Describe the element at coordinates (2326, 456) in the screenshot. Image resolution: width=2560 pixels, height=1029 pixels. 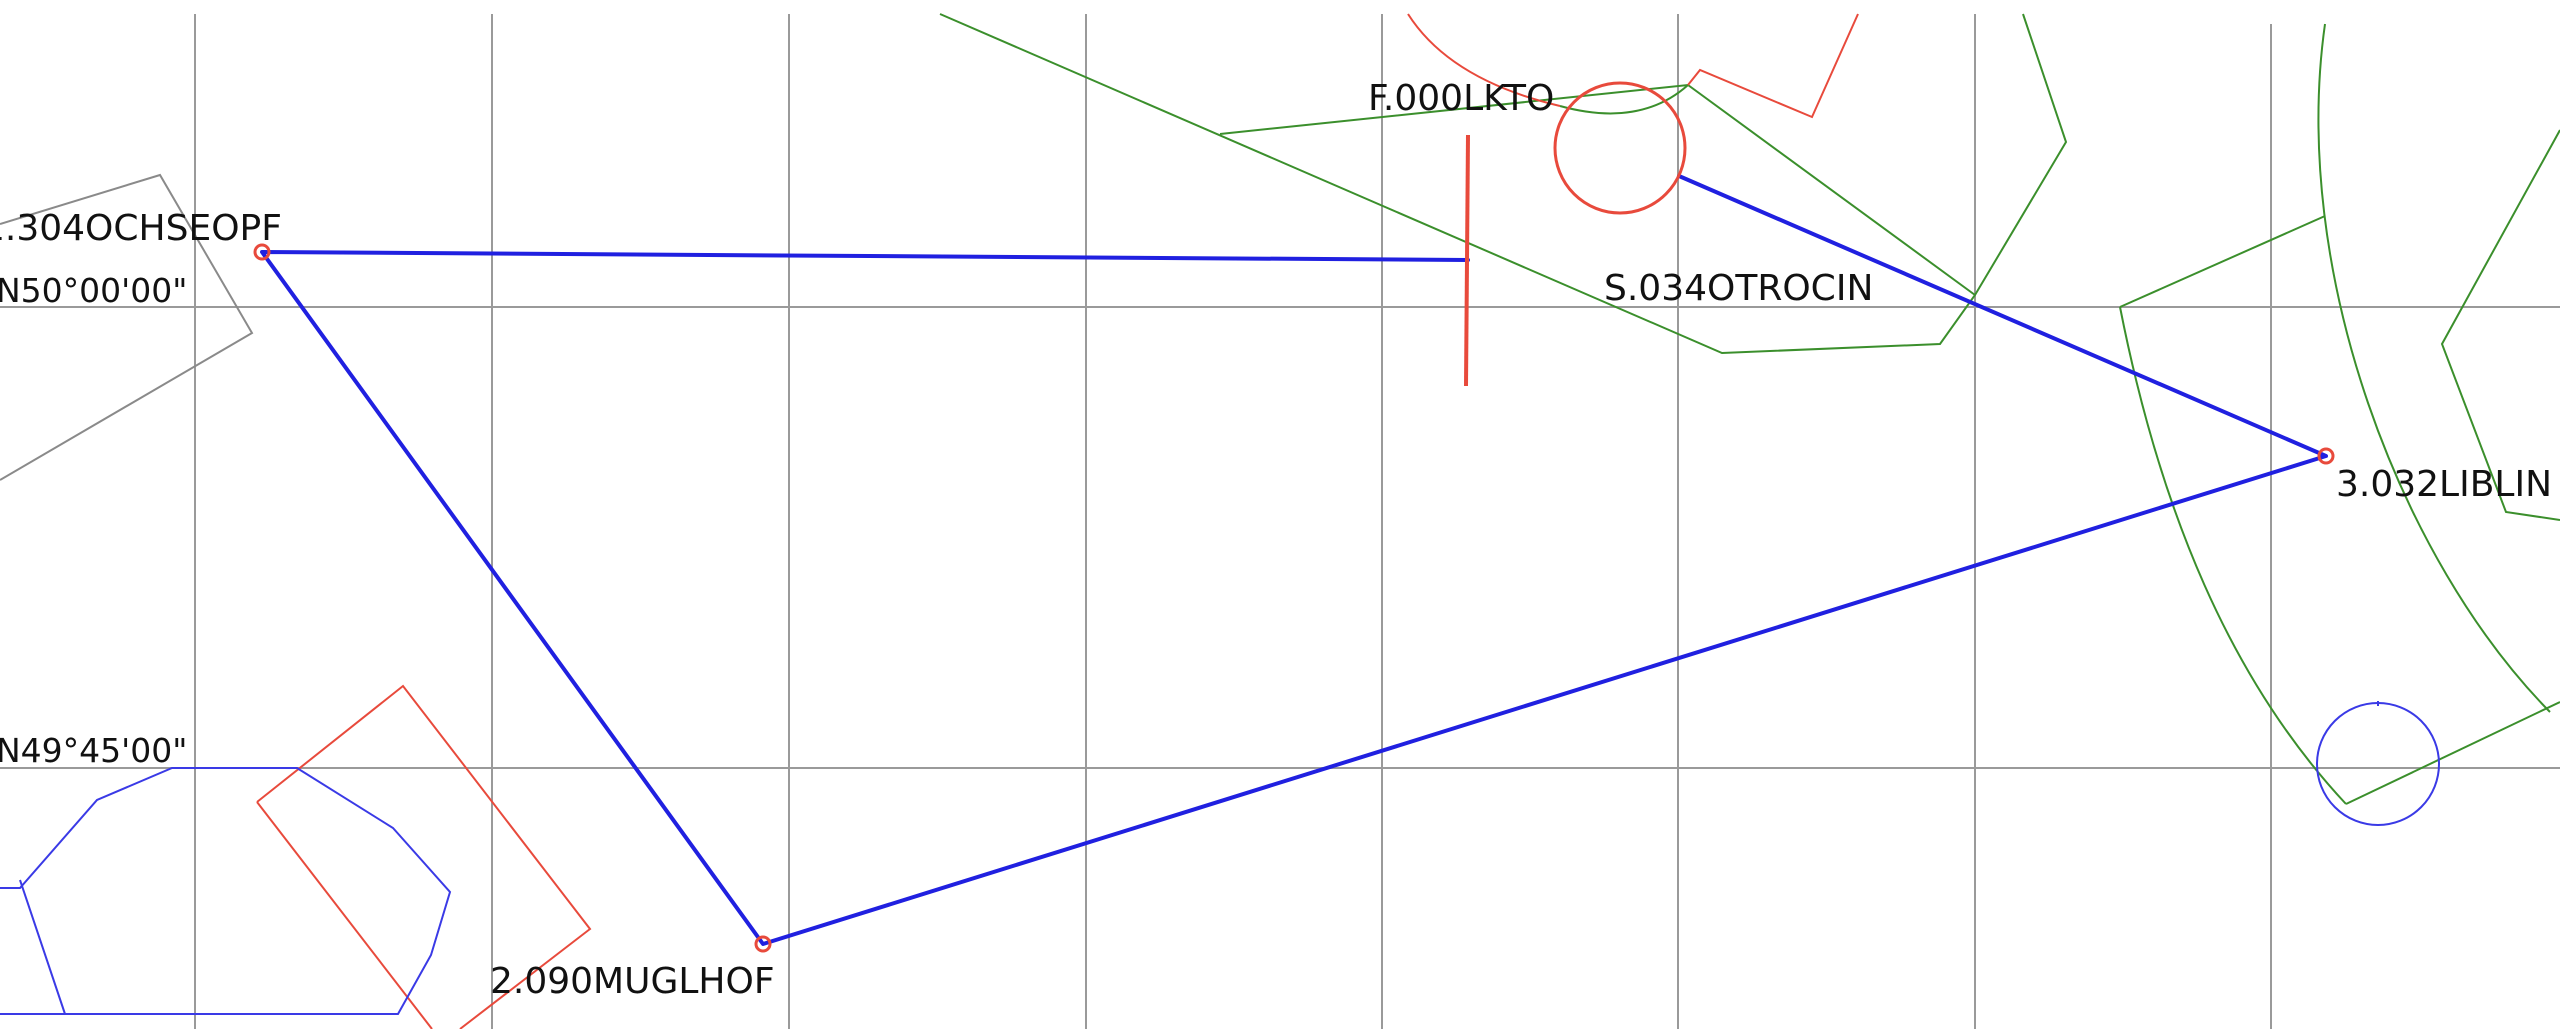
I see `turnpoint-marker-liblin` at that location.